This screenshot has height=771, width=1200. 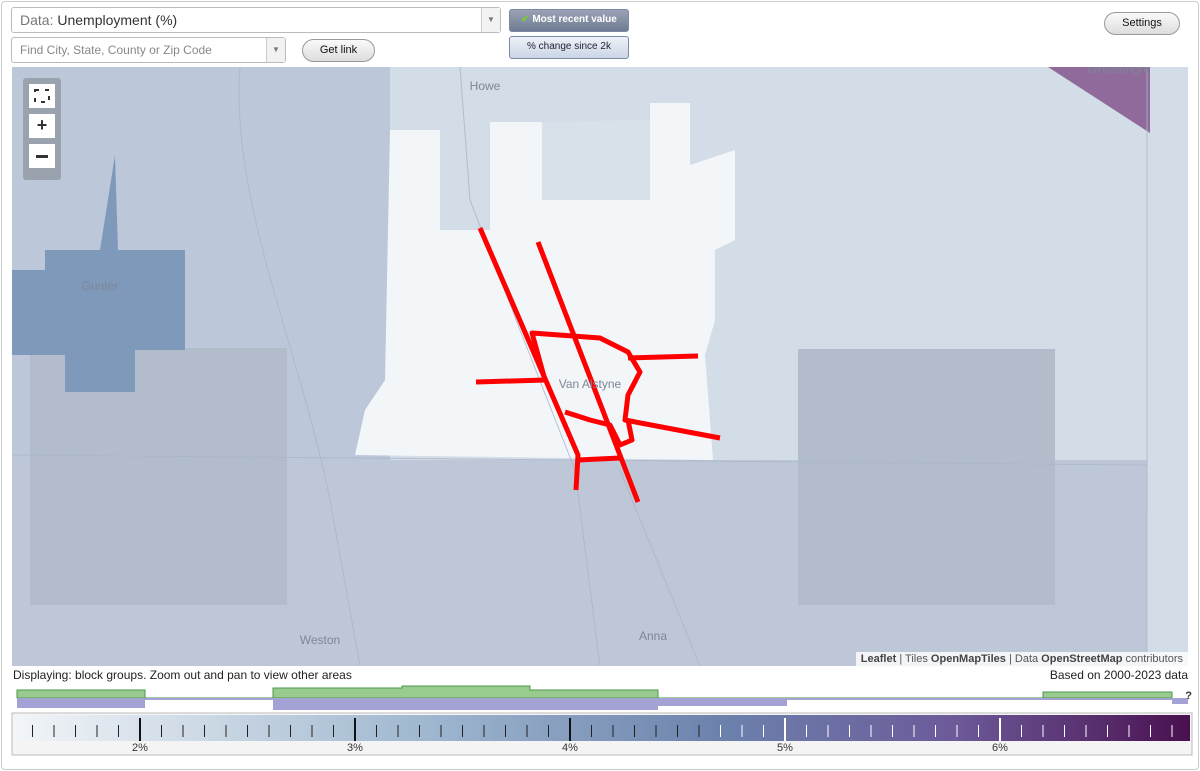 I want to click on data-value: Unemployment (%), so click(x=117, y=20).